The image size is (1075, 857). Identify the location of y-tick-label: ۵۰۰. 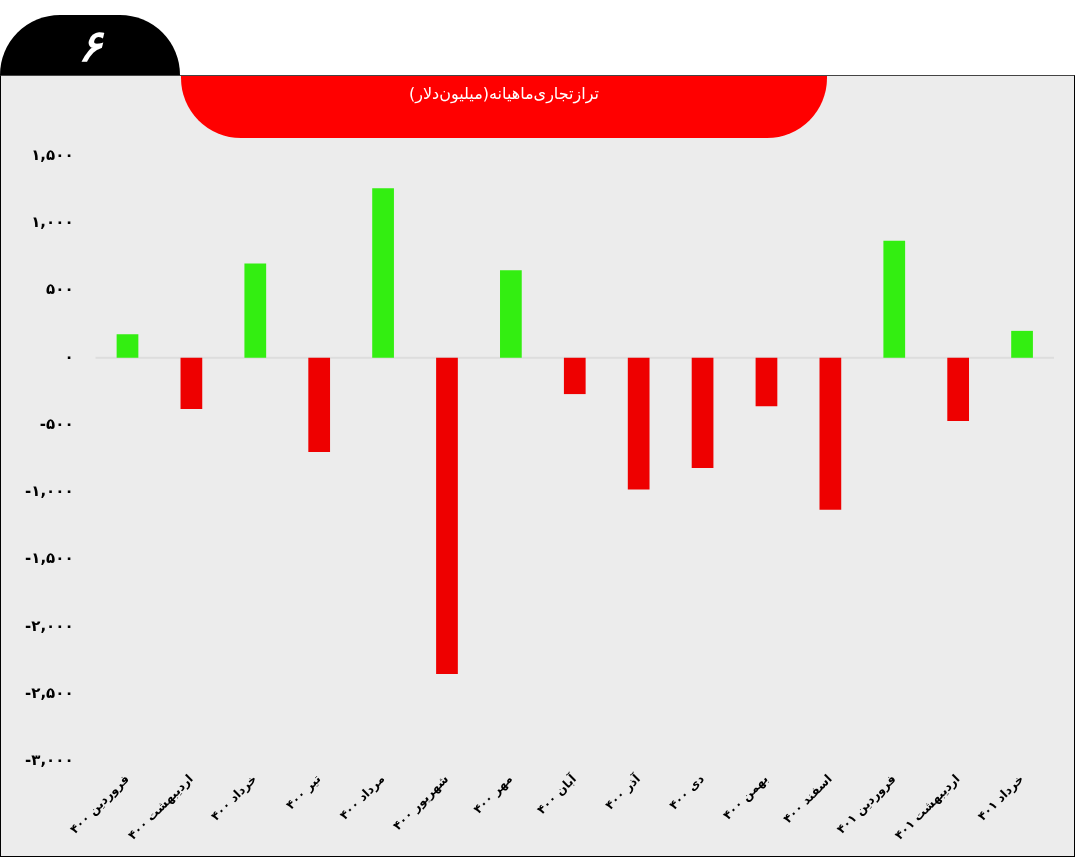
(60, 289).